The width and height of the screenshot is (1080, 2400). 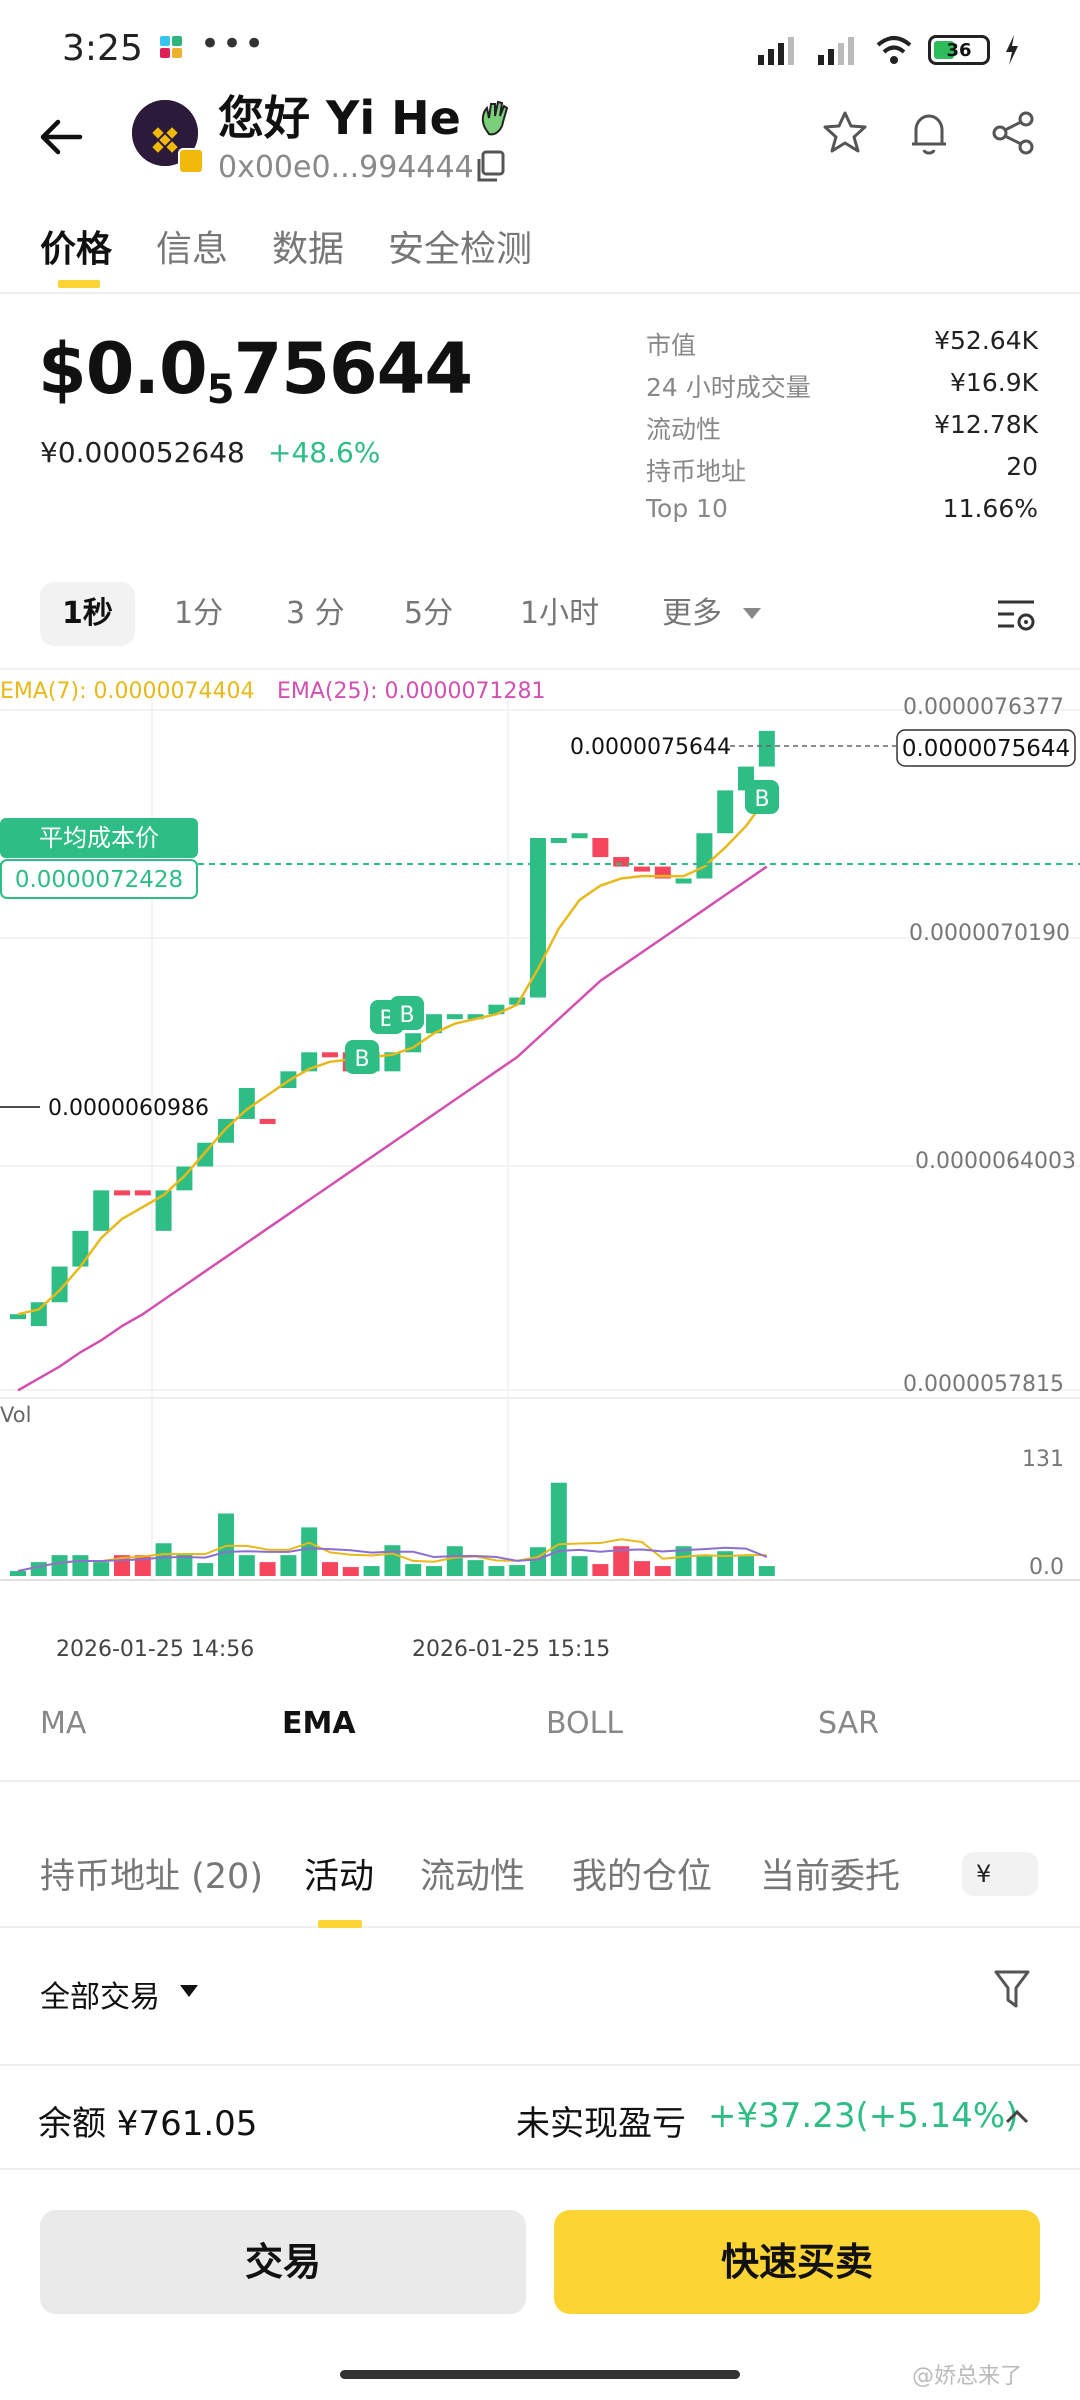 What do you see at coordinates (848, 1723) in the screenshot?
I see `ind-sar: SAR` at bounding box center [848, 1723].